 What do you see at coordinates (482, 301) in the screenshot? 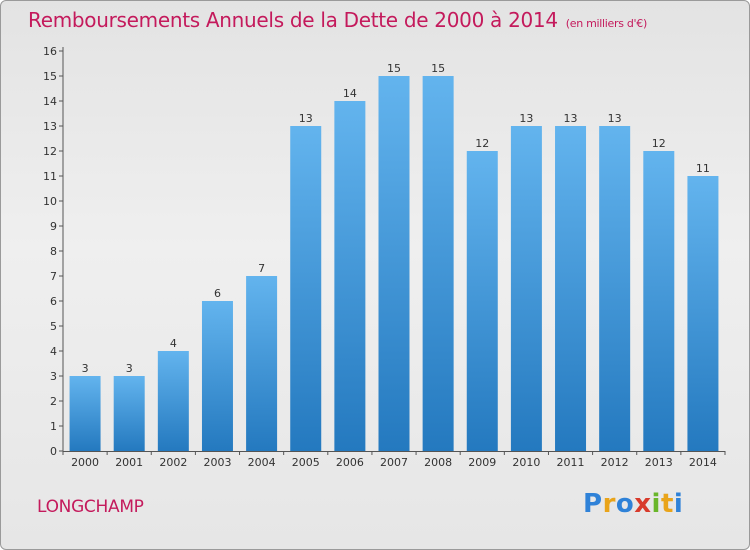
I see `bar-2009` at bounding box center [482, 301].